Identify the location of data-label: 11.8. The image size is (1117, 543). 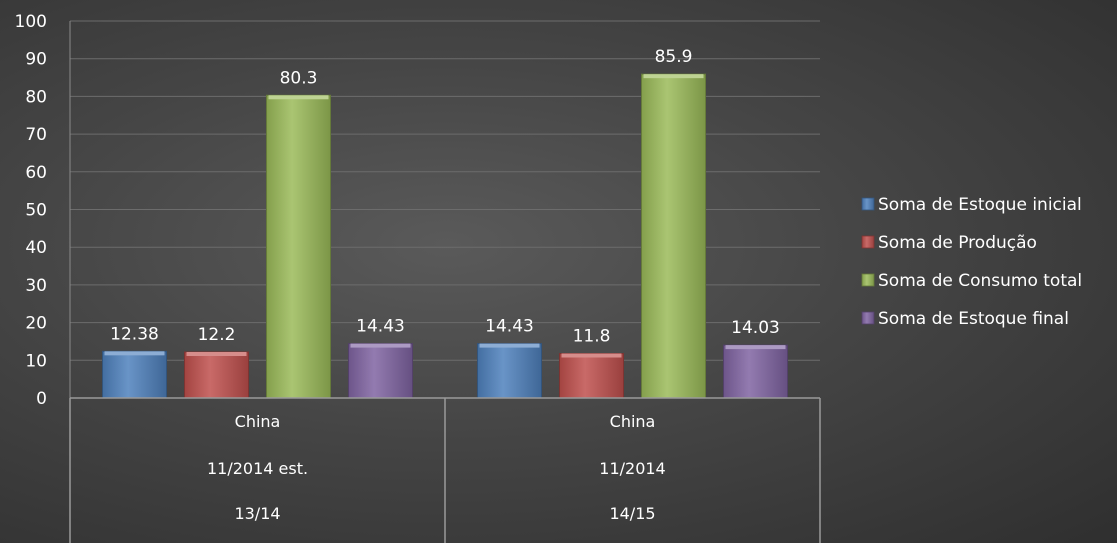
(592, 337).